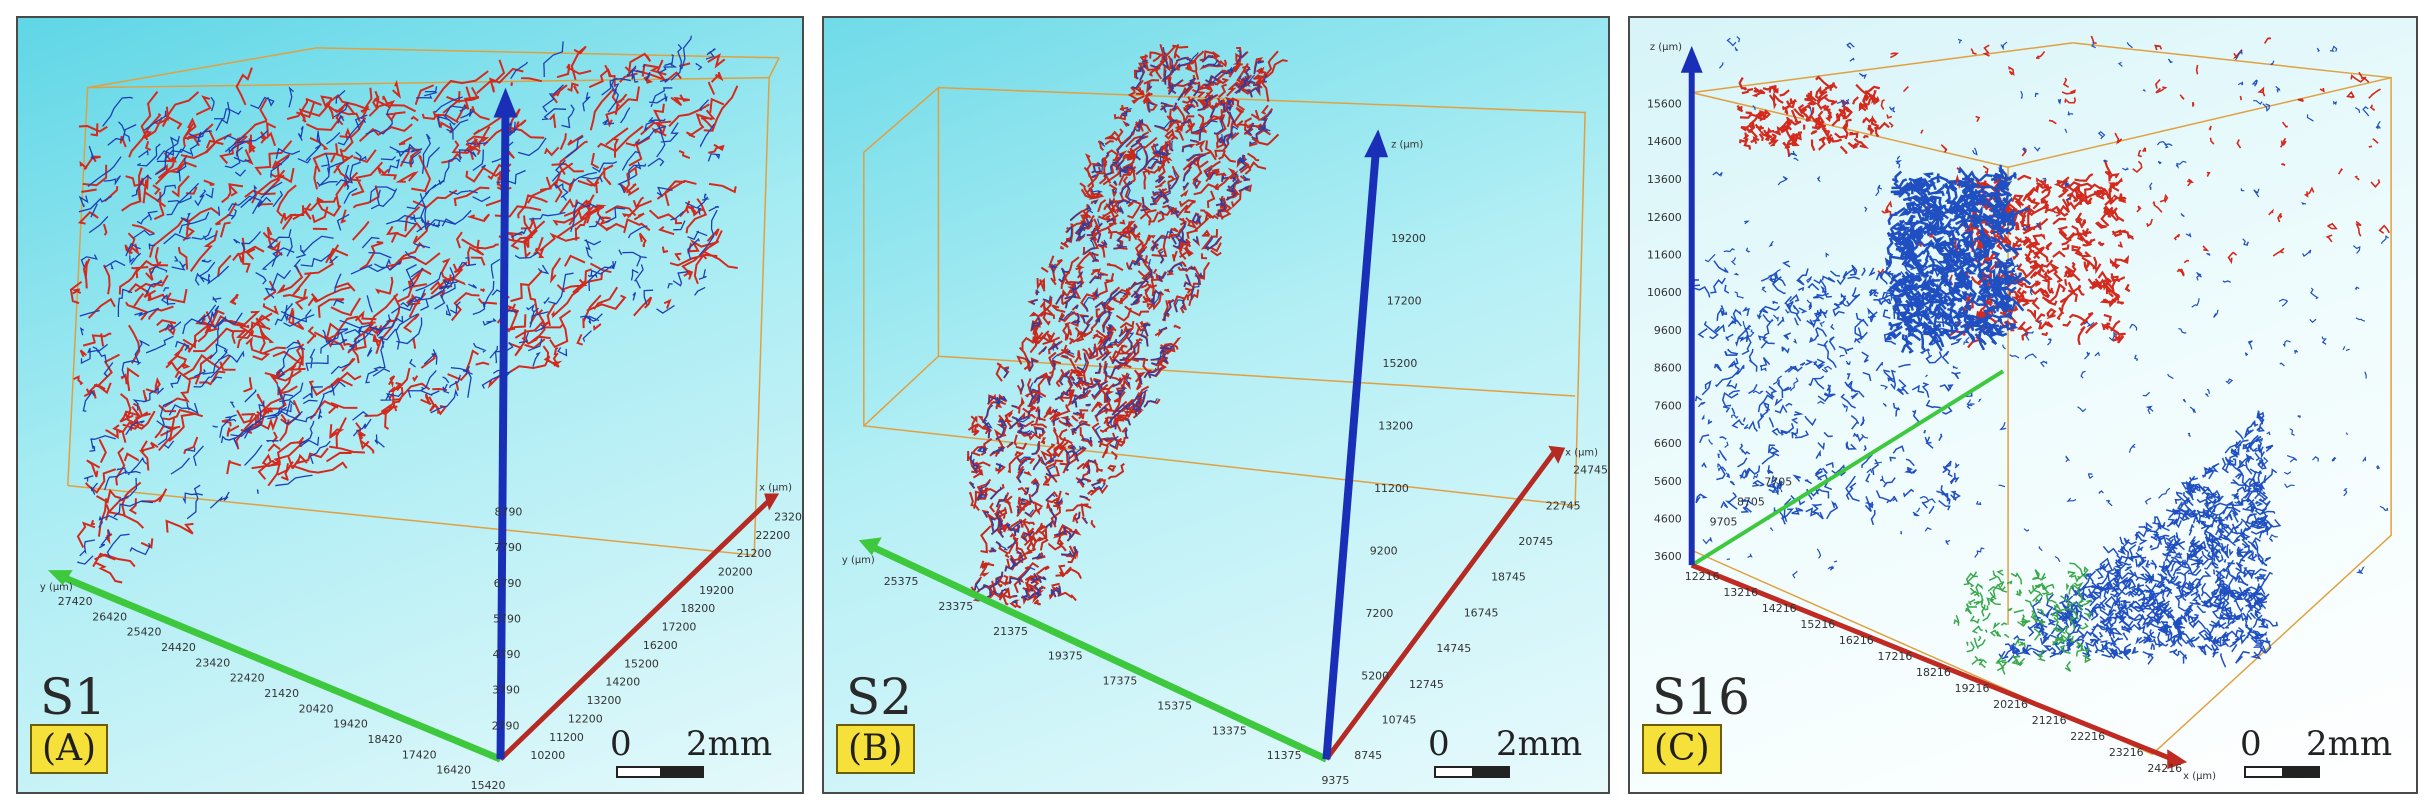 The image size is (2434, 810). Describe the element at coordinates (2126, 752) in the screenshot. I see `tick-label: 23216` at that location.